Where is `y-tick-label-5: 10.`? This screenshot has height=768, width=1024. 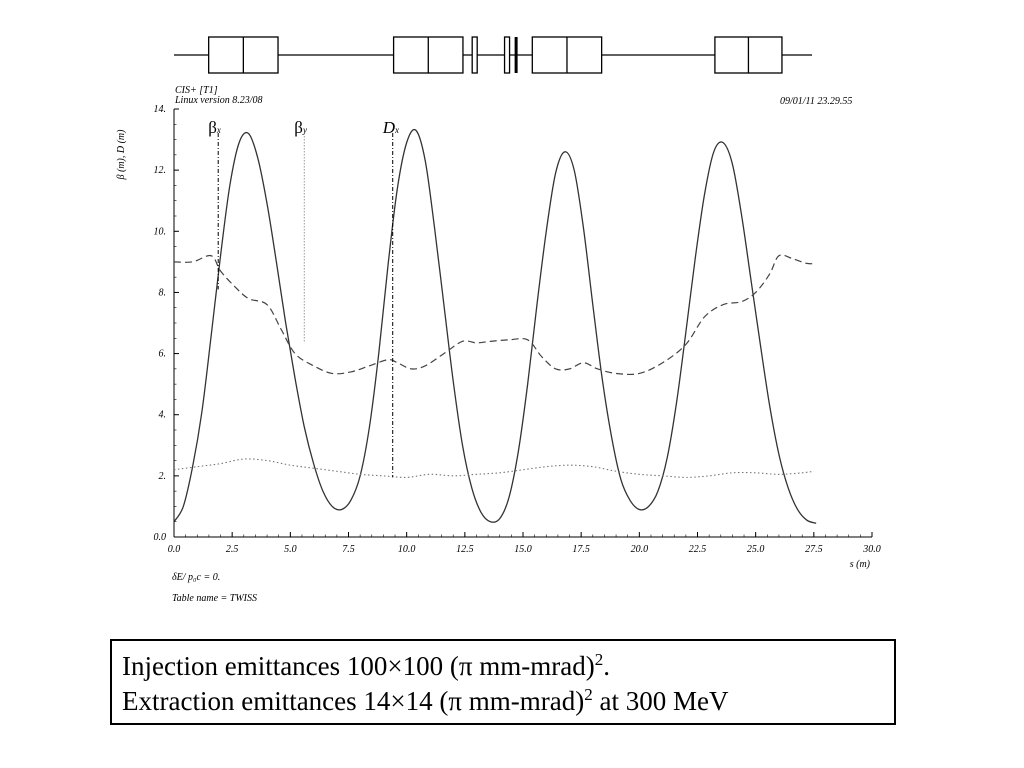 y-tick-label-5: 10. is located at coordinates (160, 231).